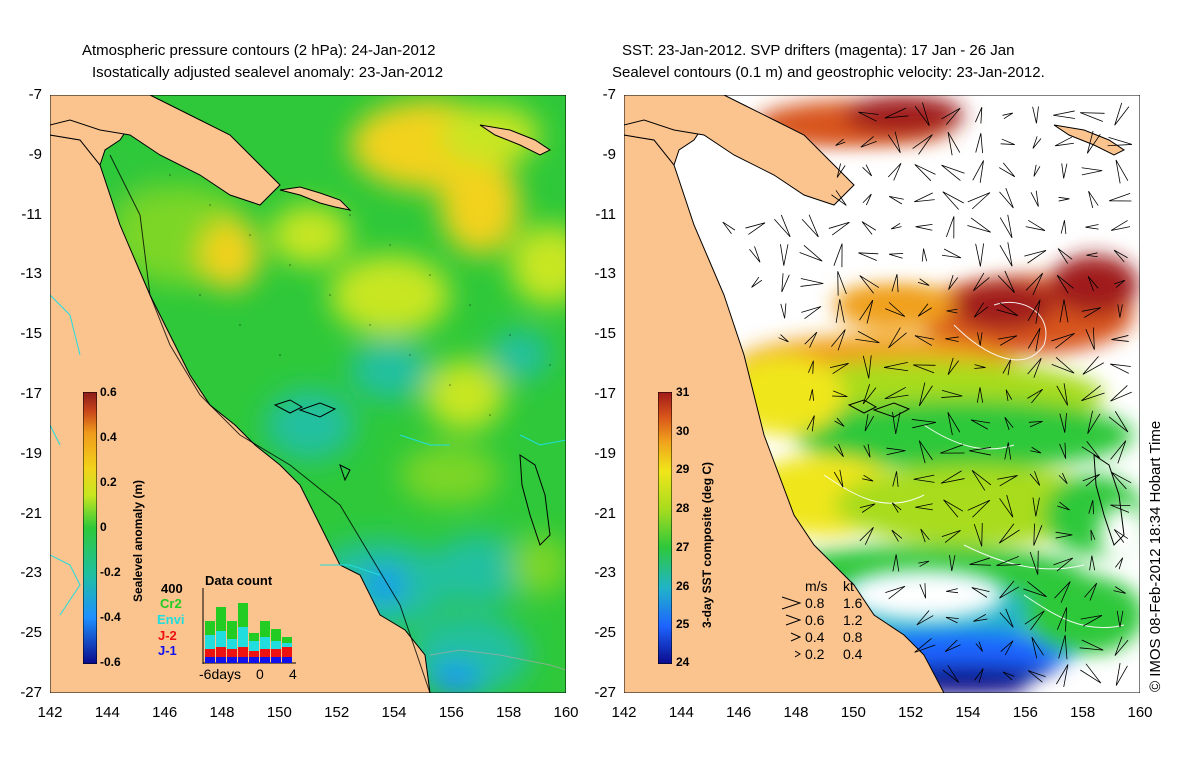 This screenshot has height=780, width=1200. Describe the element at coordinates (260, 674) in the screenshot. I see `histogram-x-label-1: 0` at that location.